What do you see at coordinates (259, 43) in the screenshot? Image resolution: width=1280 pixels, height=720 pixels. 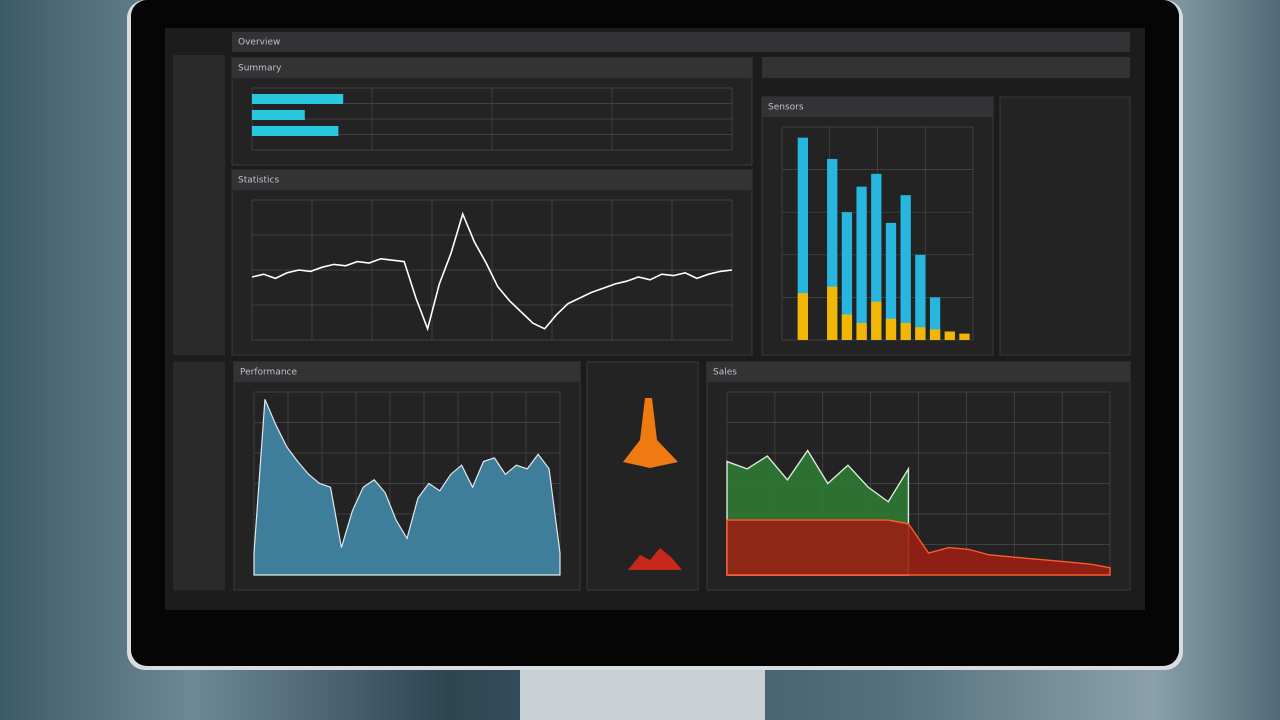 I see `header-title: Overview` at bounding box center [259, 43].